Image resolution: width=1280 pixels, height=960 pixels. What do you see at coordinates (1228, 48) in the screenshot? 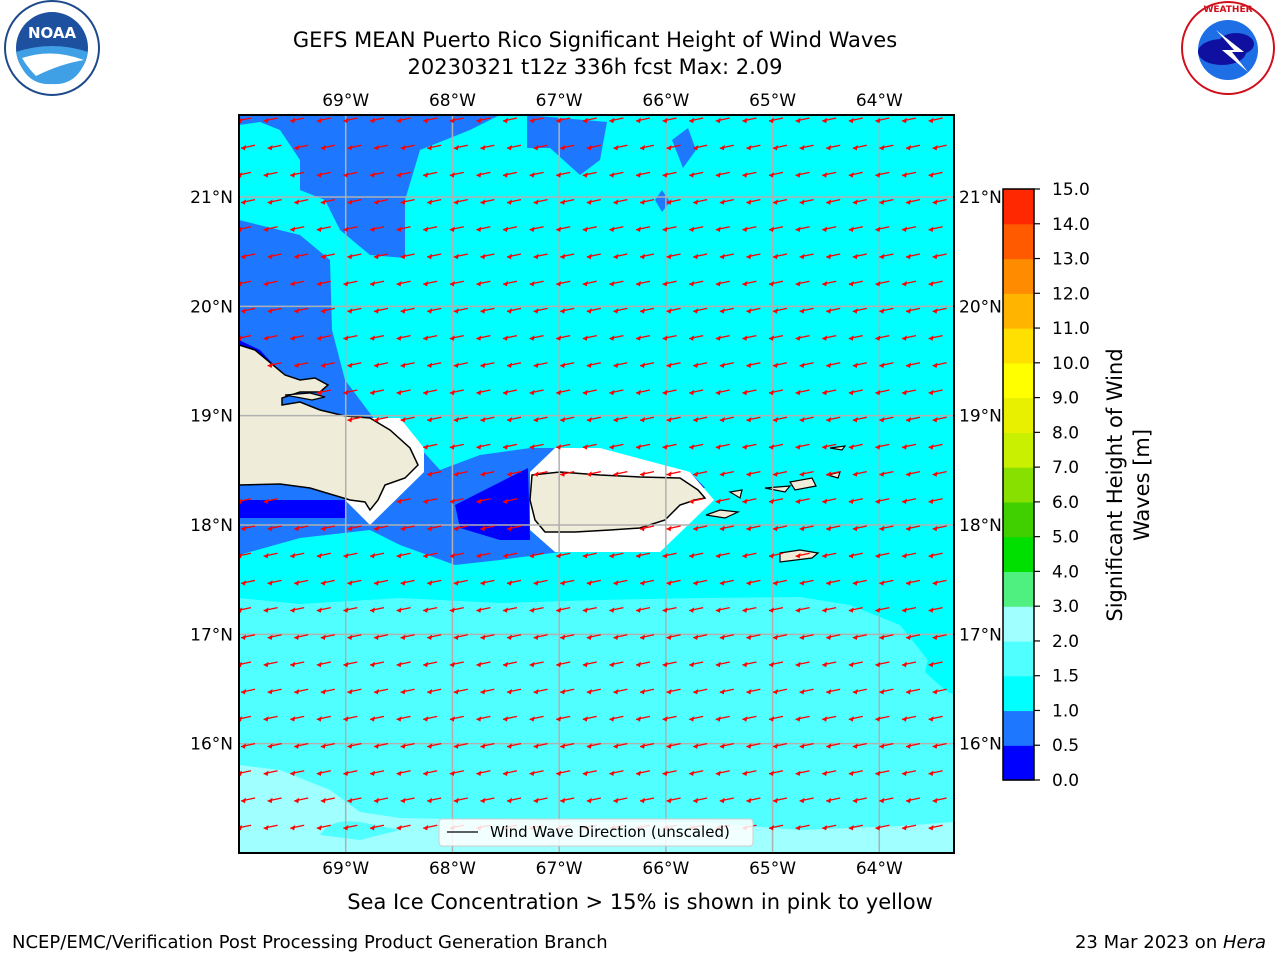
I see `national-weather-service-logo: WEATHER` at bounding box center [1228, 48].